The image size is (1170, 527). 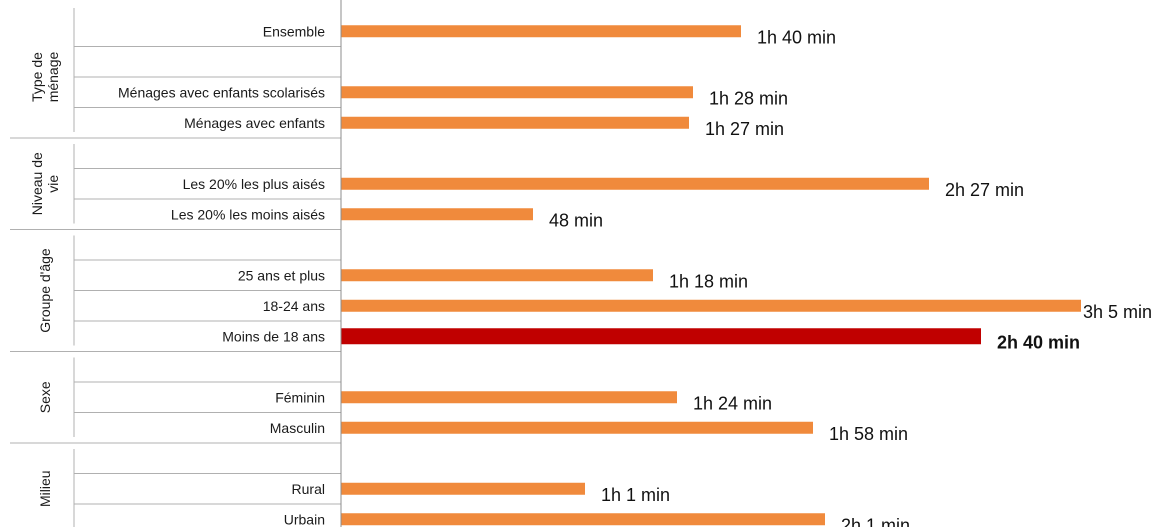 What do you see at coordinates (868, 434) in the screenshot?
I see `value-label: 1h 58 min` at bounding box center [868, 434].